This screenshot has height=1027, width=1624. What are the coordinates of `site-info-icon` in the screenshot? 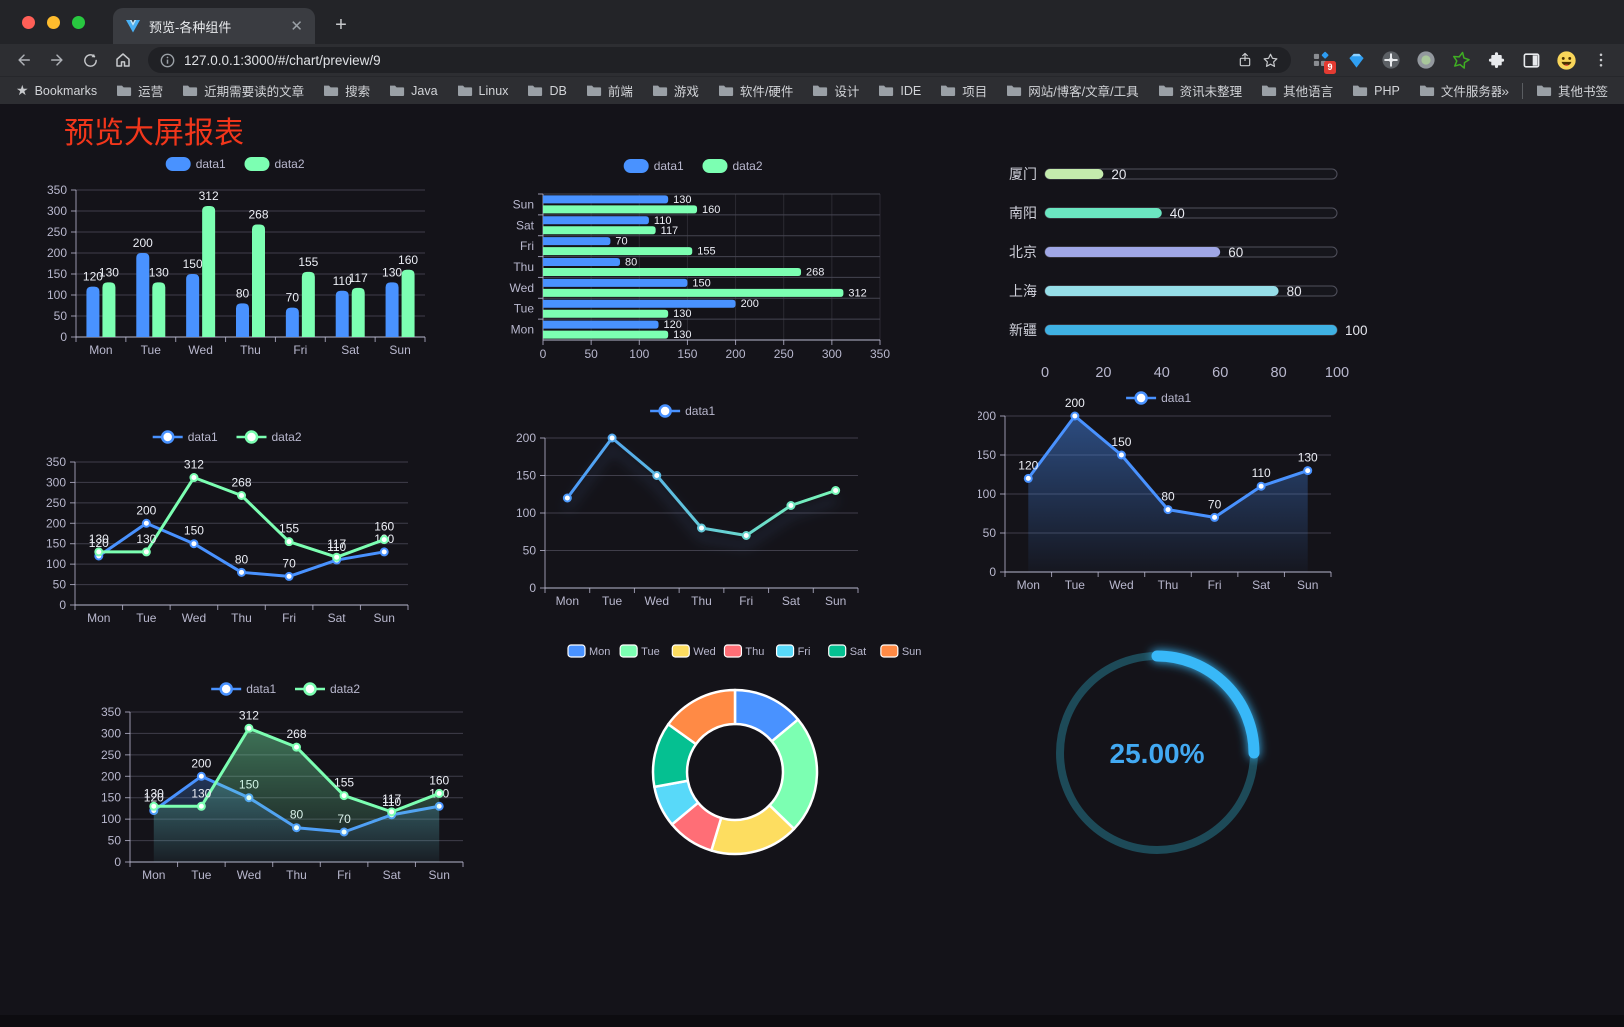 It's located at (167, 60).